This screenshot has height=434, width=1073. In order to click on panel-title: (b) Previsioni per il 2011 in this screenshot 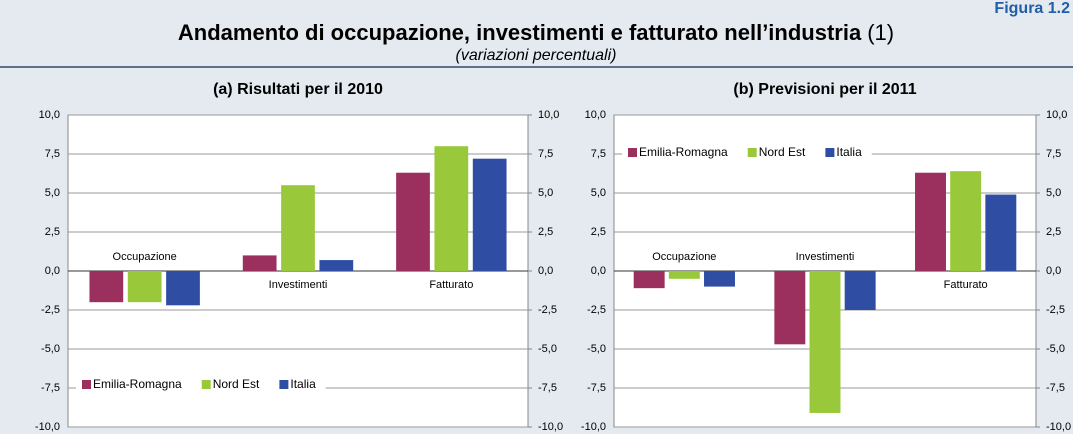, I will do `click(824, 89)`.